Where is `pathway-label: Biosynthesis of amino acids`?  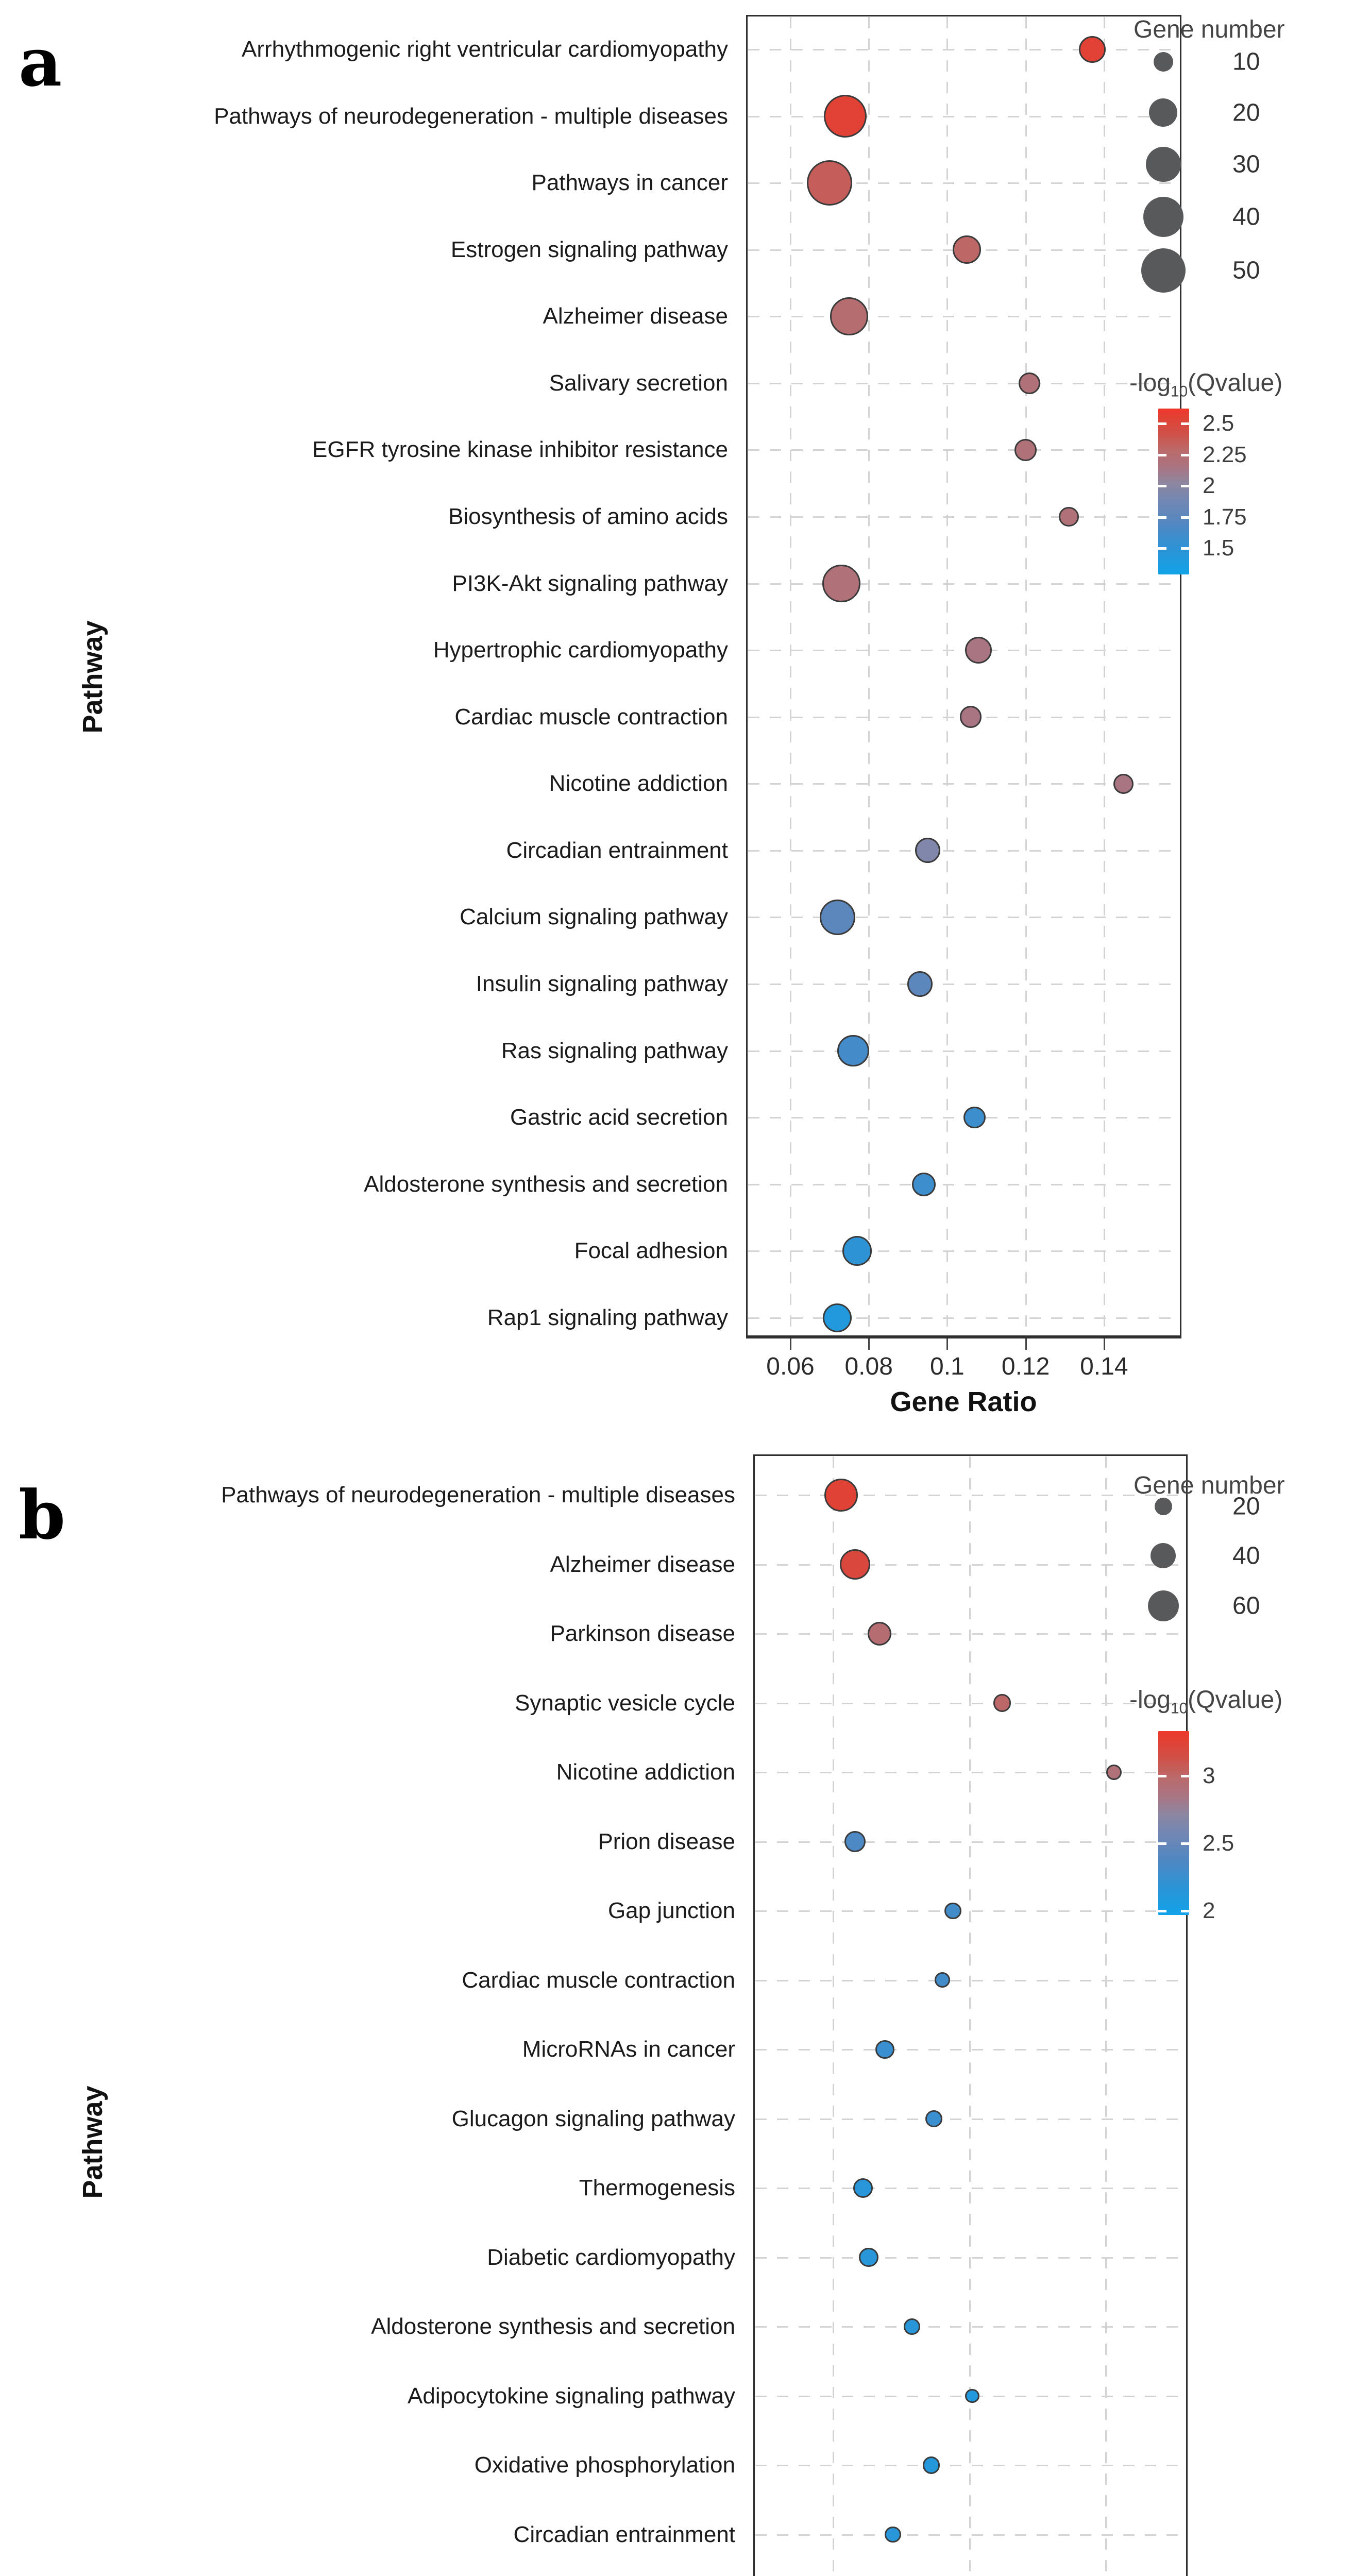 pathway-label: Biosynthesis of amino acids is located at coordinates (588, 516).